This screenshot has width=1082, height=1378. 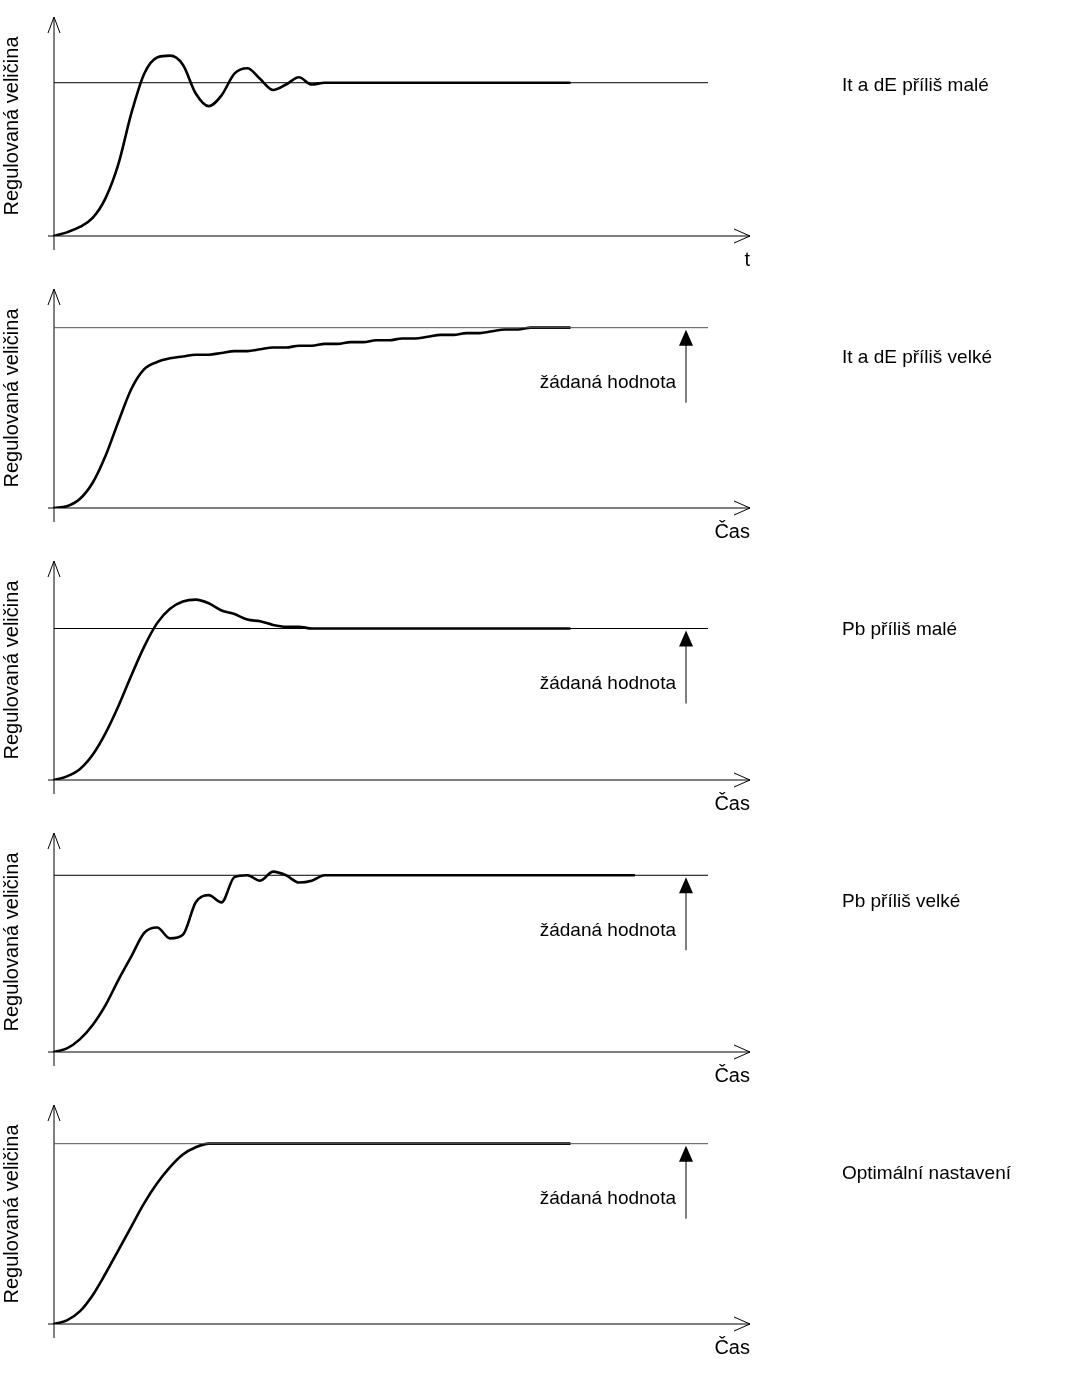 What do you see at coordinates (917, 357) in the screenshot?
I see `text: It a dE příliš velké` at bounding box center [917, 357].